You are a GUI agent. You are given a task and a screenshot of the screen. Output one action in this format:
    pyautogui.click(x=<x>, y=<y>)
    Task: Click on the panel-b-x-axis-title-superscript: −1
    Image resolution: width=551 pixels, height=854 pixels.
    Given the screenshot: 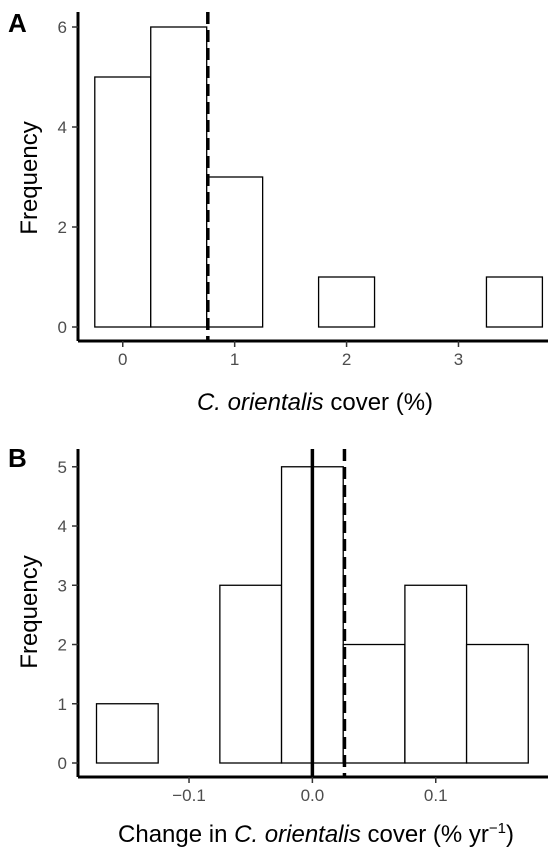 What is the action you would take?
    pyautogui.click(x=497, y=828)
    